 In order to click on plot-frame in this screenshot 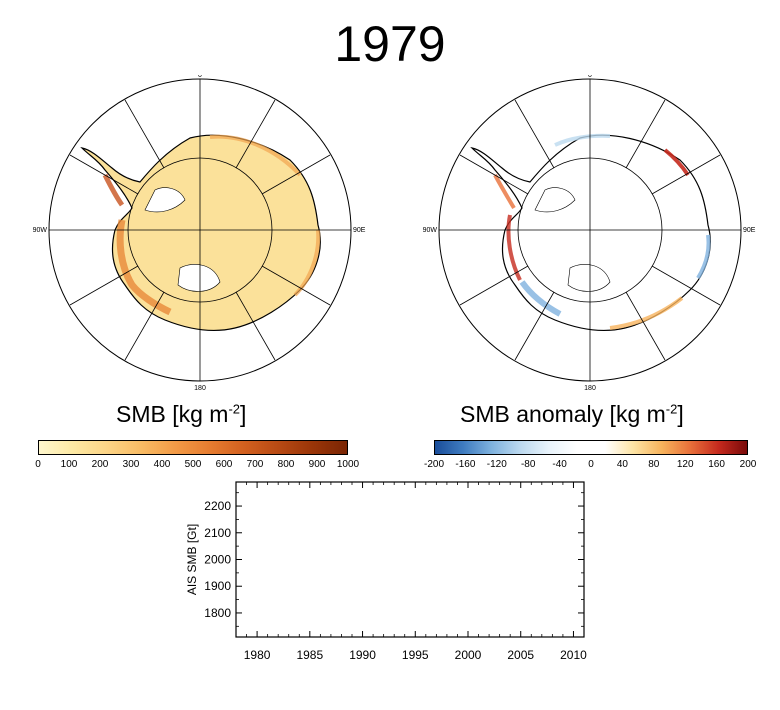, I will do `click(410, 559)`.